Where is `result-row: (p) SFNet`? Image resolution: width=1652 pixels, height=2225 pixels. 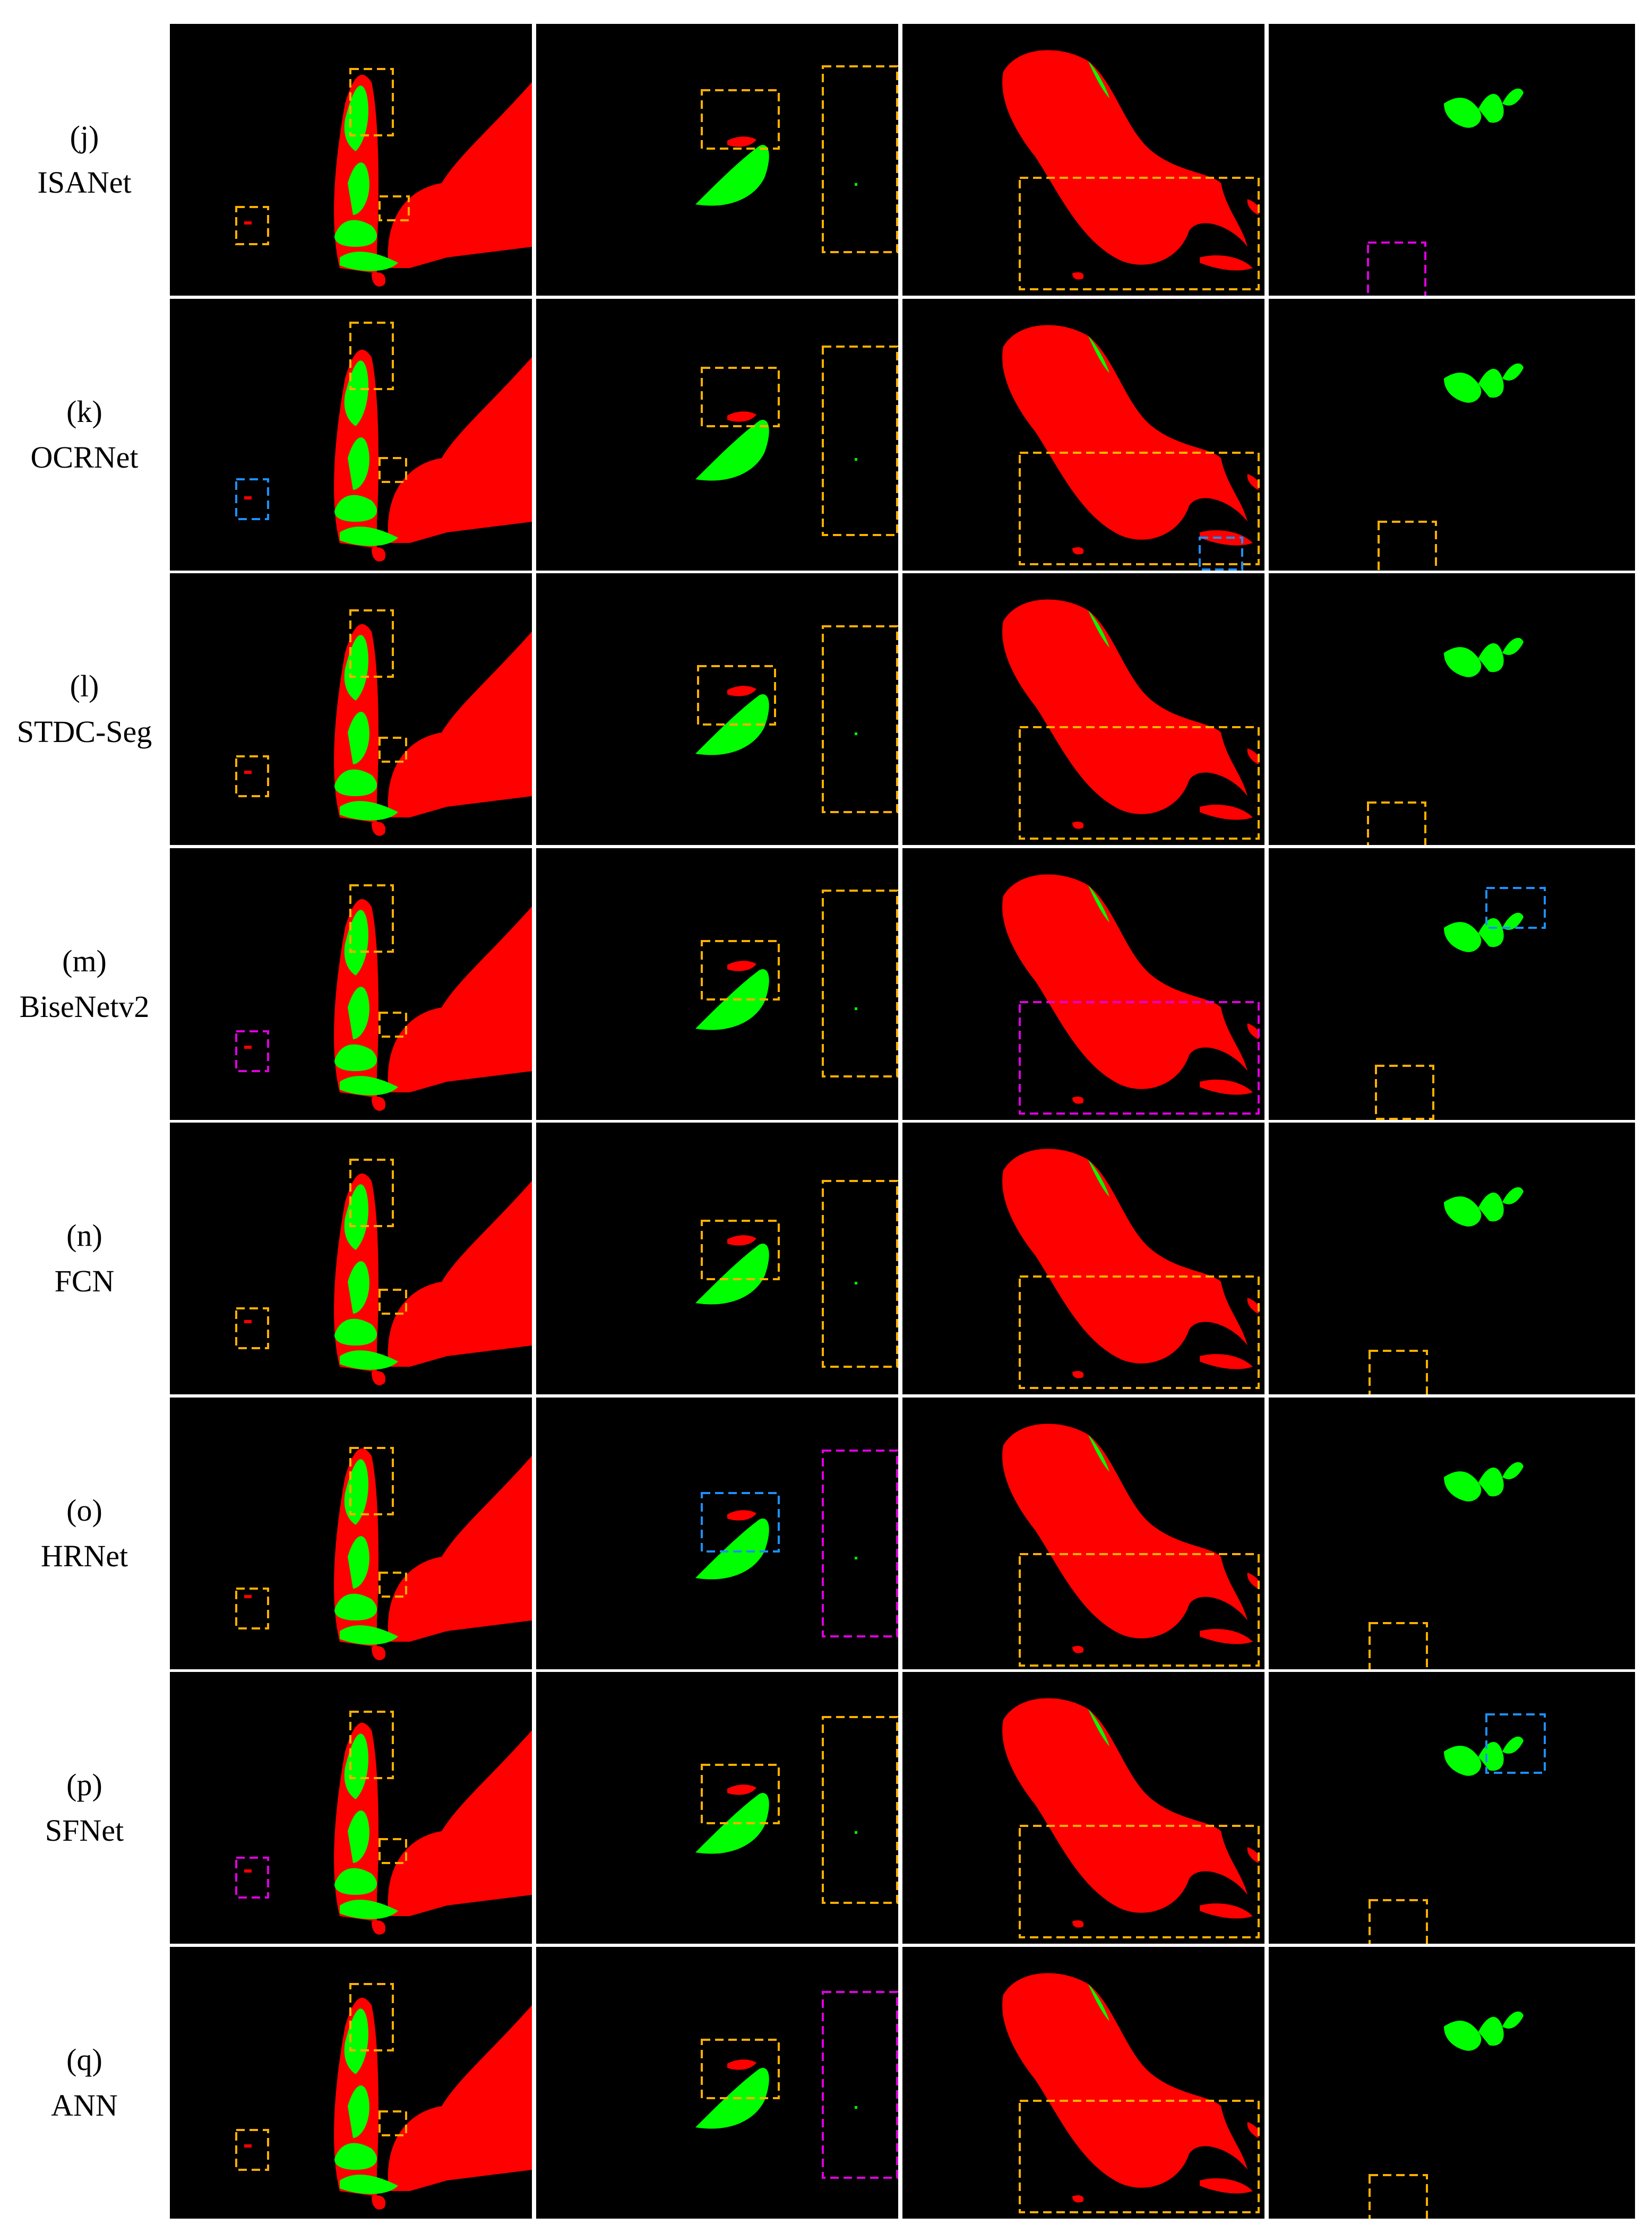
result-row: (p) SFNet is located at coordinates (826, 1808).